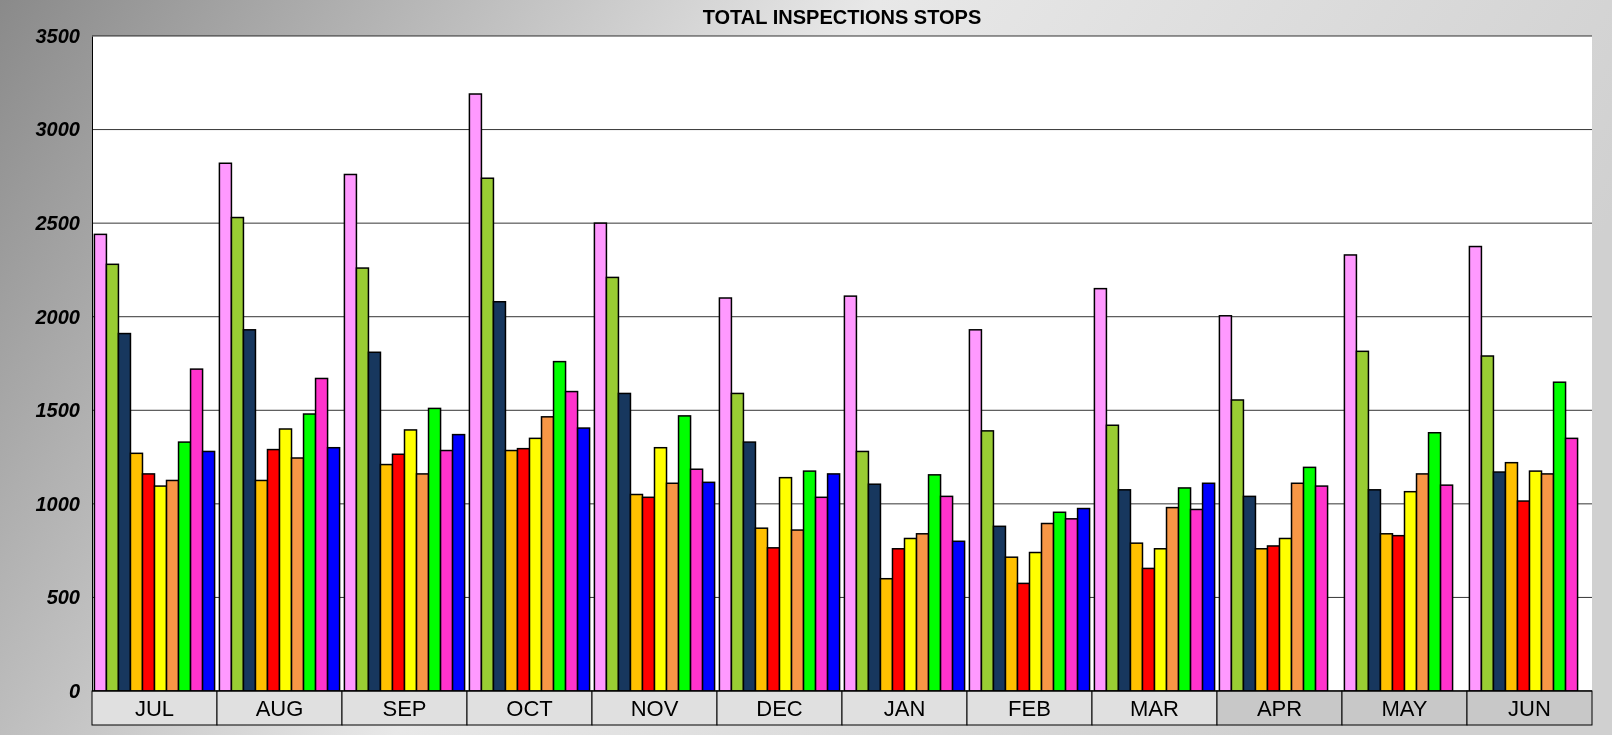 Image resolution: width=1612 pixels, height=735 pixels. What do you see at coordinates (529, 708) in the screenshot?
I see `x-tick-label: OCT` at bounding box center [529, 708].